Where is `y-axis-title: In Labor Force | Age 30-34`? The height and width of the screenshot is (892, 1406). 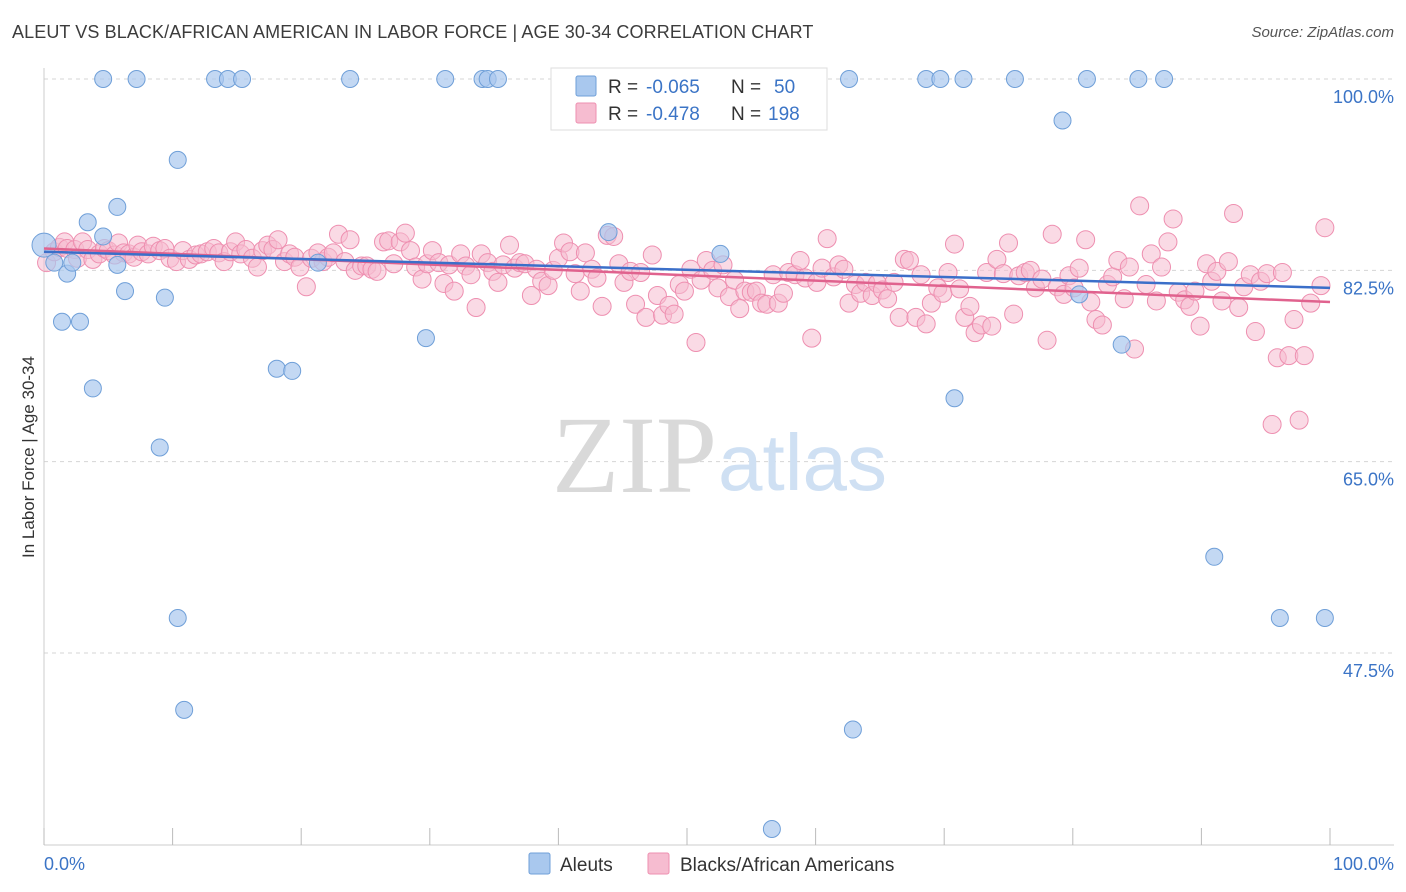 y-axis-title: In Labor Force | Age 30-34 is located at coordinates (28, 457).